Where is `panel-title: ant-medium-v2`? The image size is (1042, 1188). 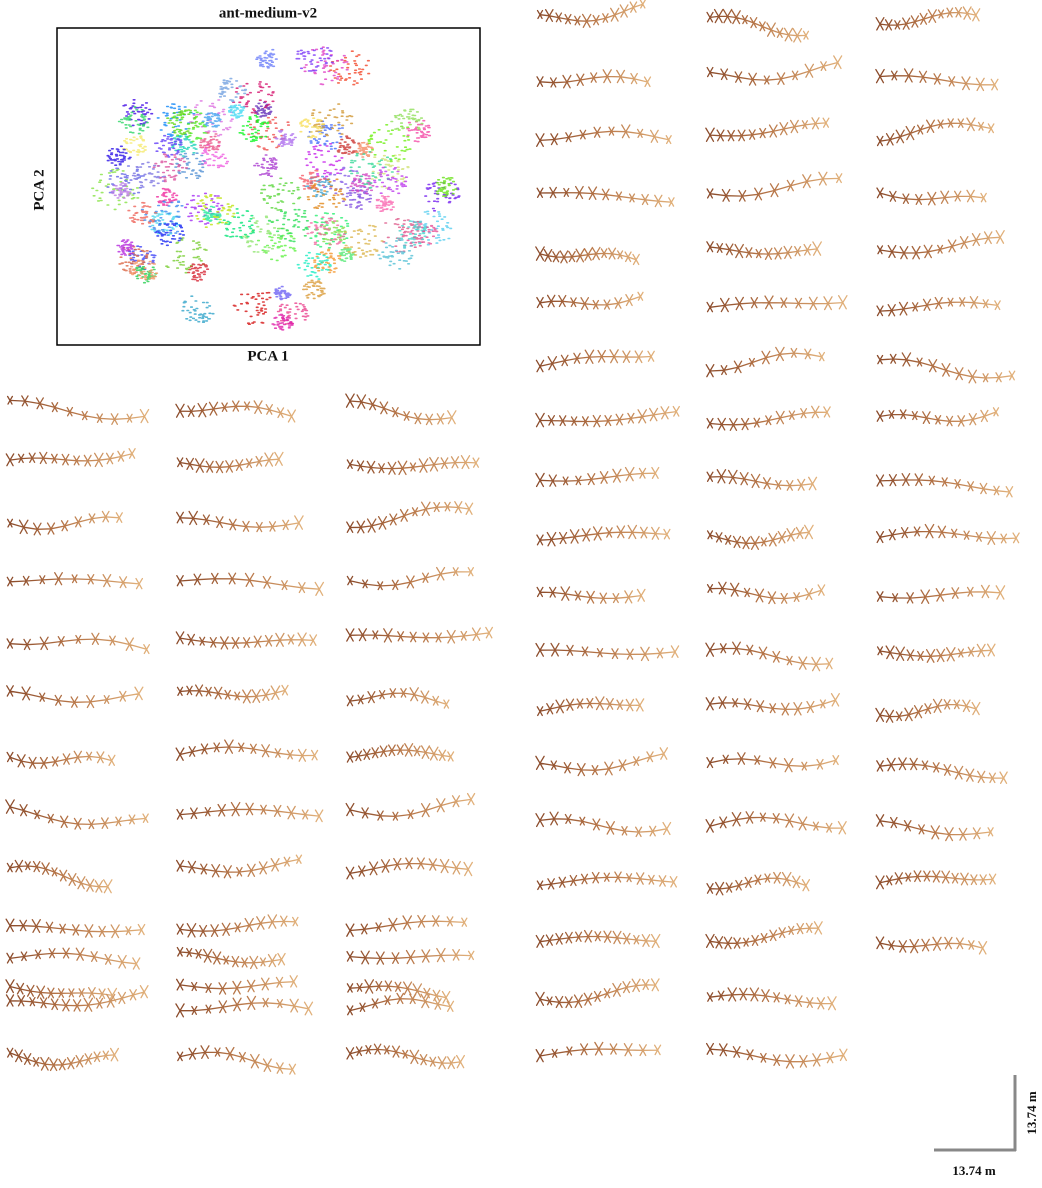 panel-title: ant-medium-v2 is located at coordinates (268, 13).